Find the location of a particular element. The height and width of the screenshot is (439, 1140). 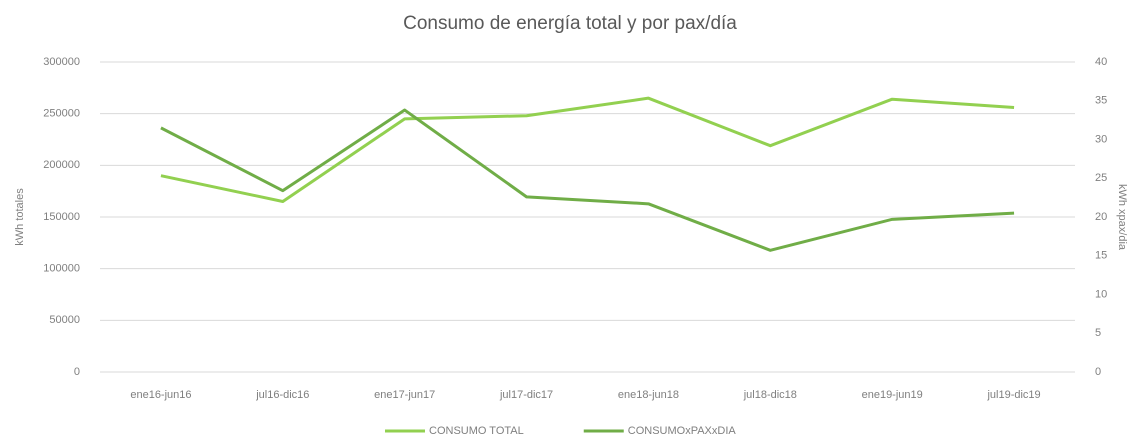

x-tick-label: jul16-dic16 is located at coordinates (282, 395).